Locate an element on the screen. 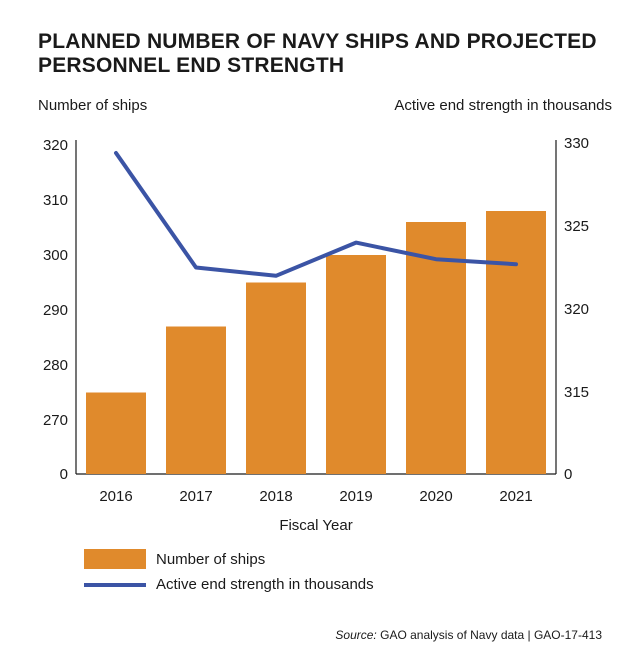 The image size is (640, 668). x-tick-label: 2016 is located at coordinates (115, 496).